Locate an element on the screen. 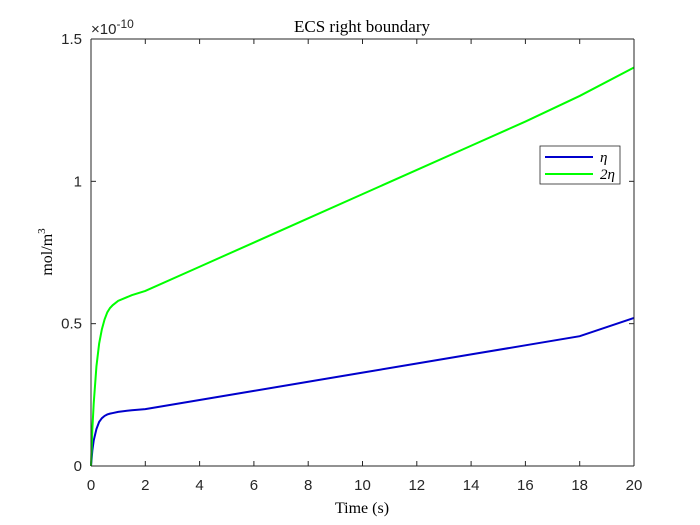  x-tick-label: 10 is located at coordinates (362, 485).